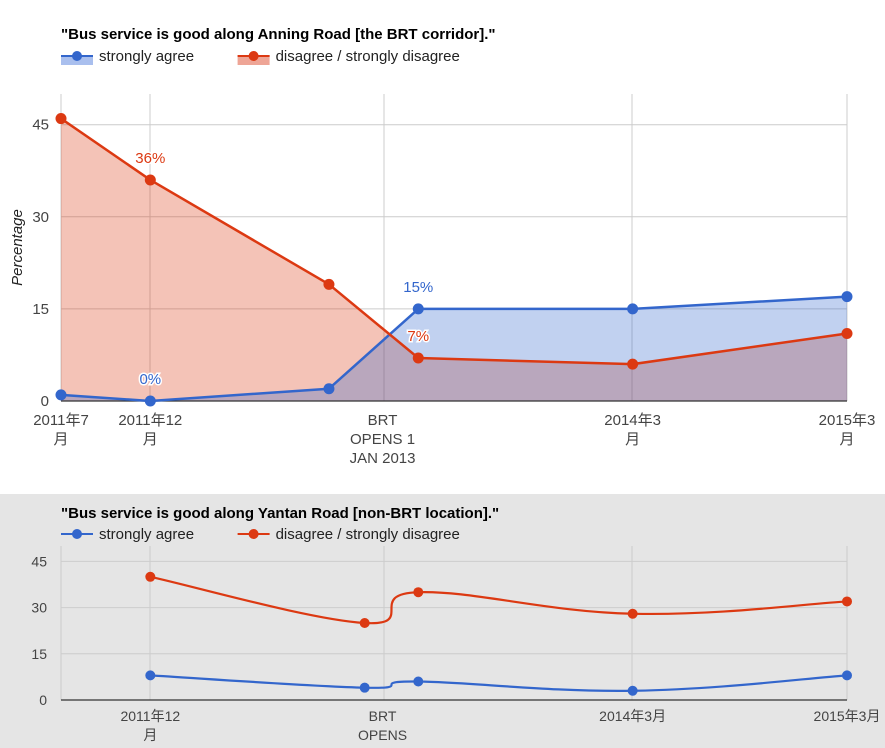  What do you see at coordinates (382, 735) in the screenshot?
I see `x-tick-label: OPENS` at bounding box center [382, 735].